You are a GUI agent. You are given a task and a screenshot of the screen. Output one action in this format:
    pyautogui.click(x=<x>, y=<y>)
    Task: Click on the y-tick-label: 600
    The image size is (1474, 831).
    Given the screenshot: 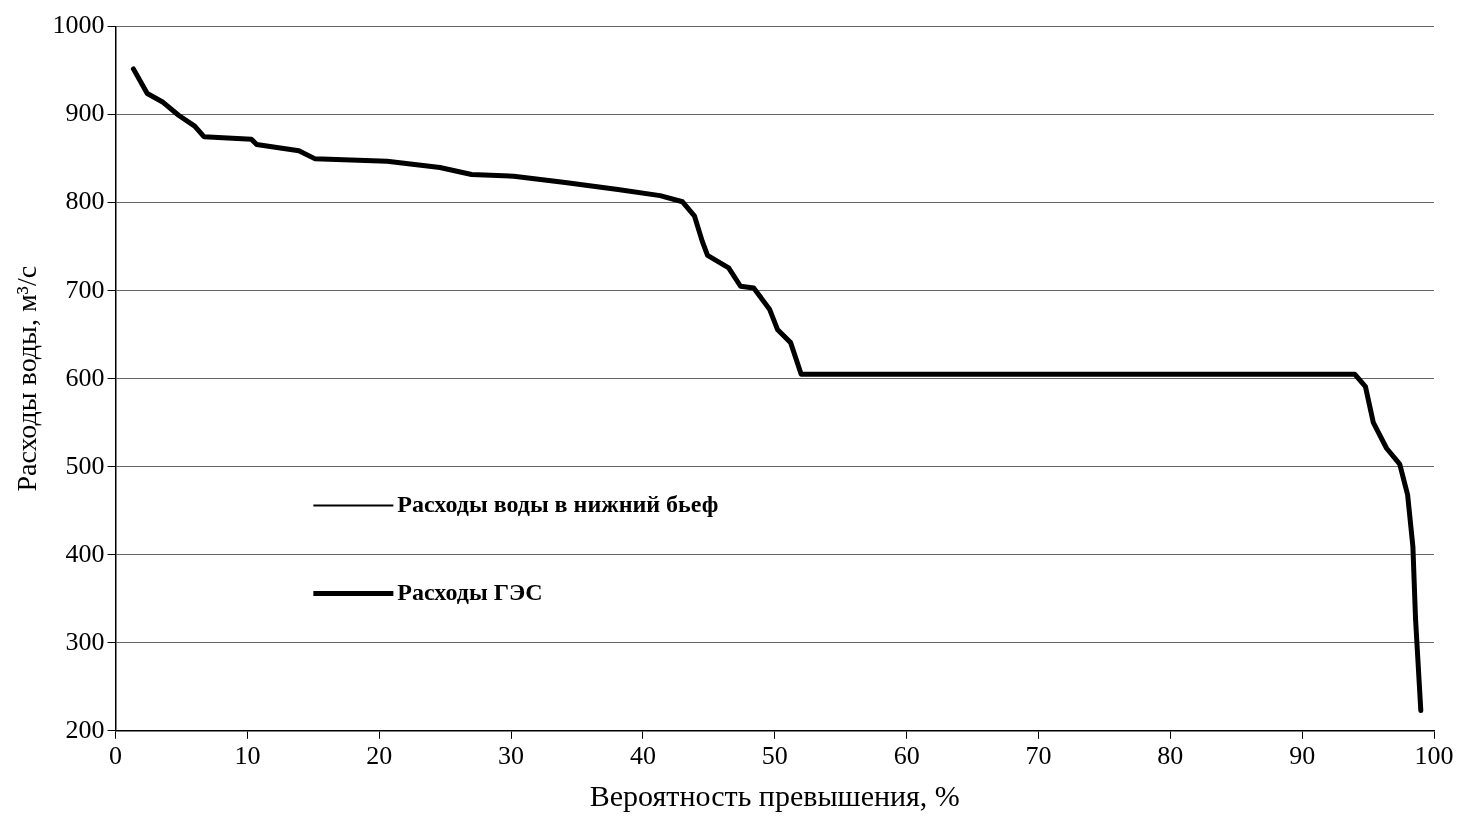 What is the action you would take?
    pyautogui.click(x=85, y=377)
    